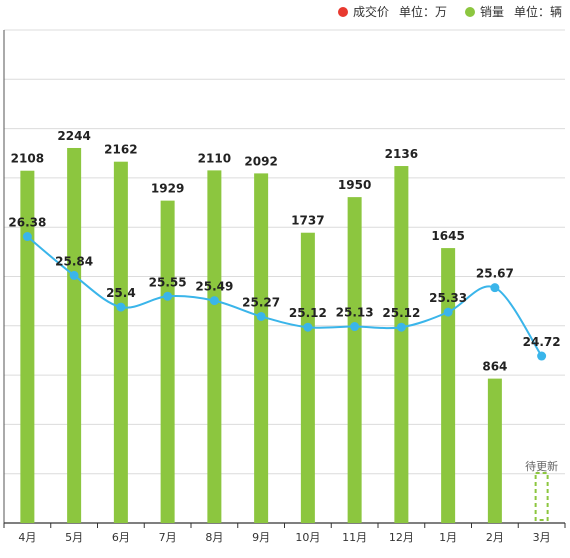  I want to click on pending-label: 待更新, so click(541, 466).